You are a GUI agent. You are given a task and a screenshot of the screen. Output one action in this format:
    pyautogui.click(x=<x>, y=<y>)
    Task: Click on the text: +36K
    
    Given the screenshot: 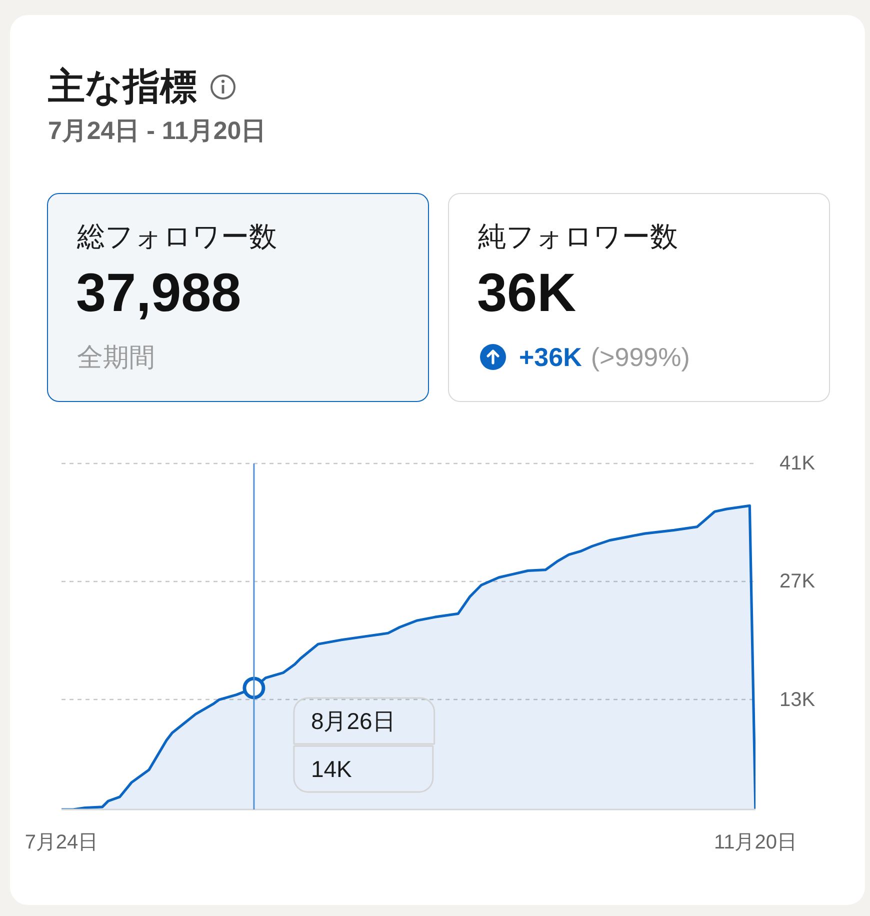 What is the action you would take?
    pyautogui.click(x=550, y=357)
    